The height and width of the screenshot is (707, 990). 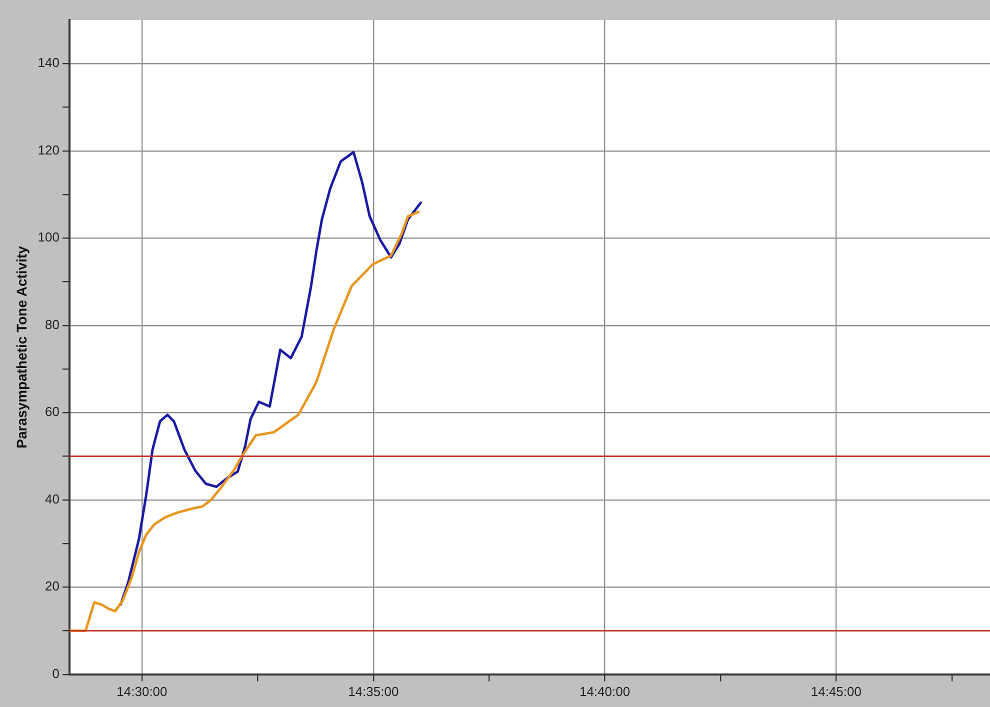 What do you see at coordinates (52, 412) in the screenshot?
I see `y-tick-label: 60` at bounding box center [52, 412].